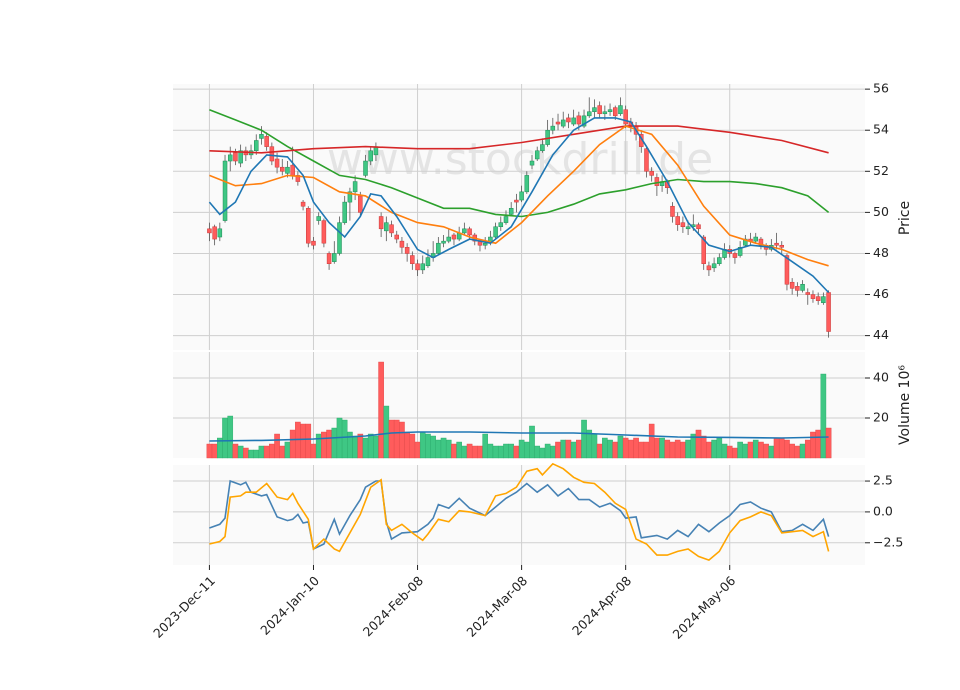  I want to click on volume-offset: 10⁶, so click(905, 377).